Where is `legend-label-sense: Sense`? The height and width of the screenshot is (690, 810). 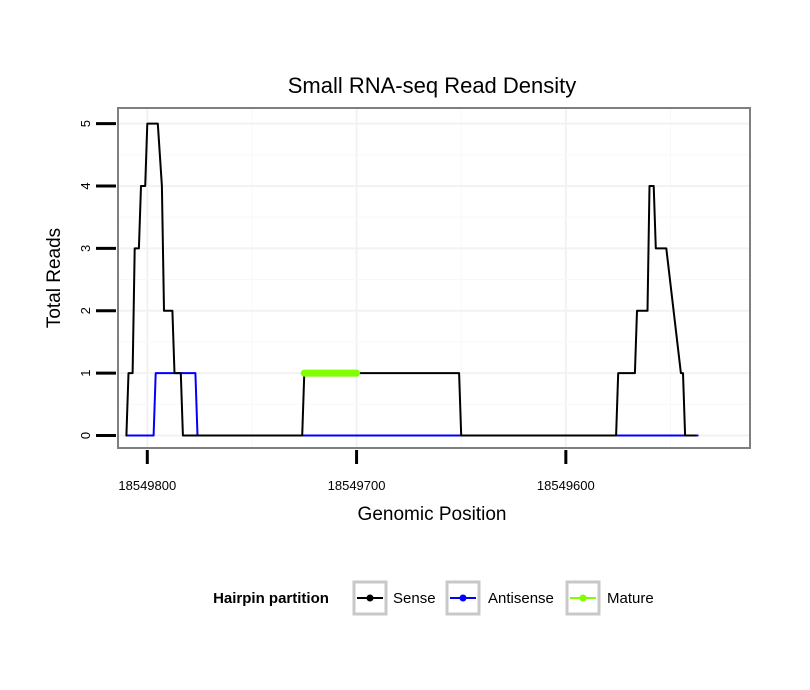
legend-label-sense: Sense is located at coordinates (414, 598).